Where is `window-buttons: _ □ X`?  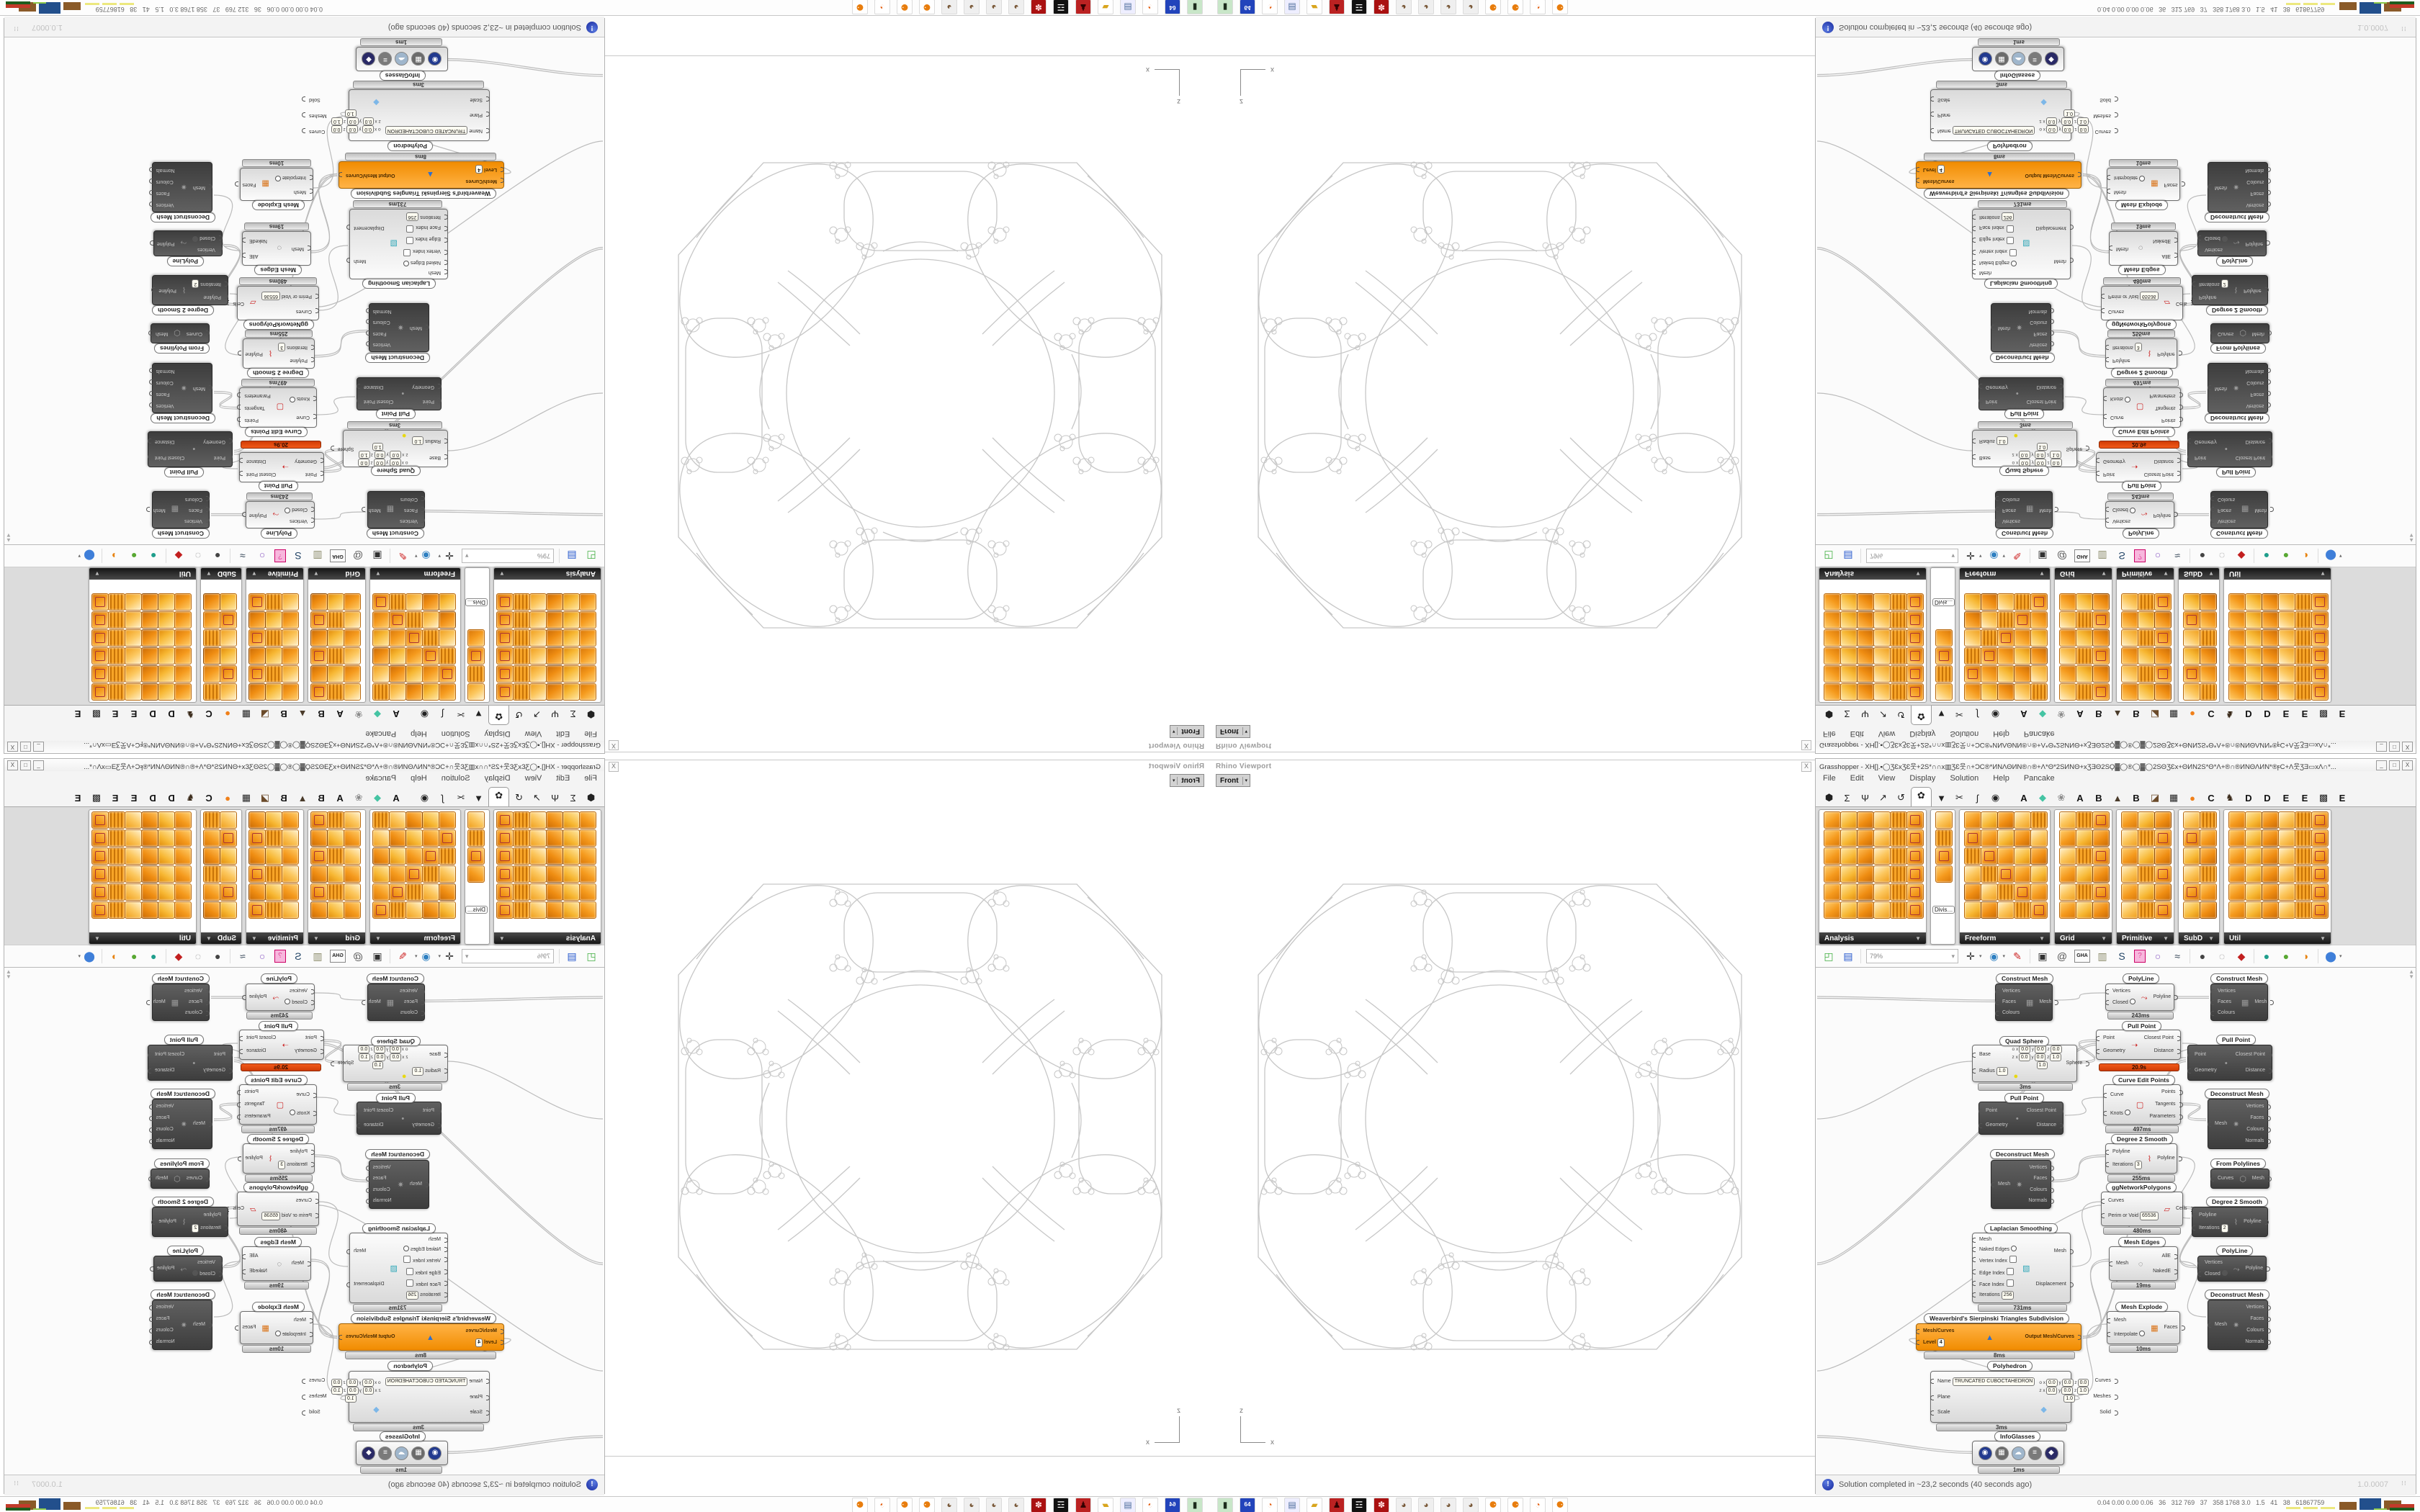
window-buttons: _ □ X is located at coordinates (26, 765).